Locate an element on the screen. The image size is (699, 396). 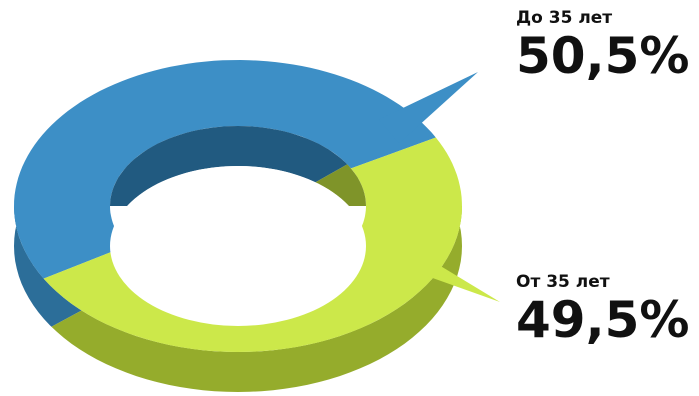
inner-wall-blue is located at coordinates (238, 166).